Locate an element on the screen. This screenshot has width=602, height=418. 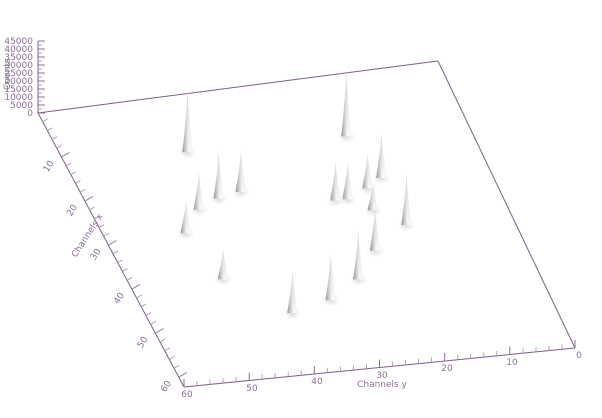
x-tick-label: 50 is located at coordinates (143, 342).